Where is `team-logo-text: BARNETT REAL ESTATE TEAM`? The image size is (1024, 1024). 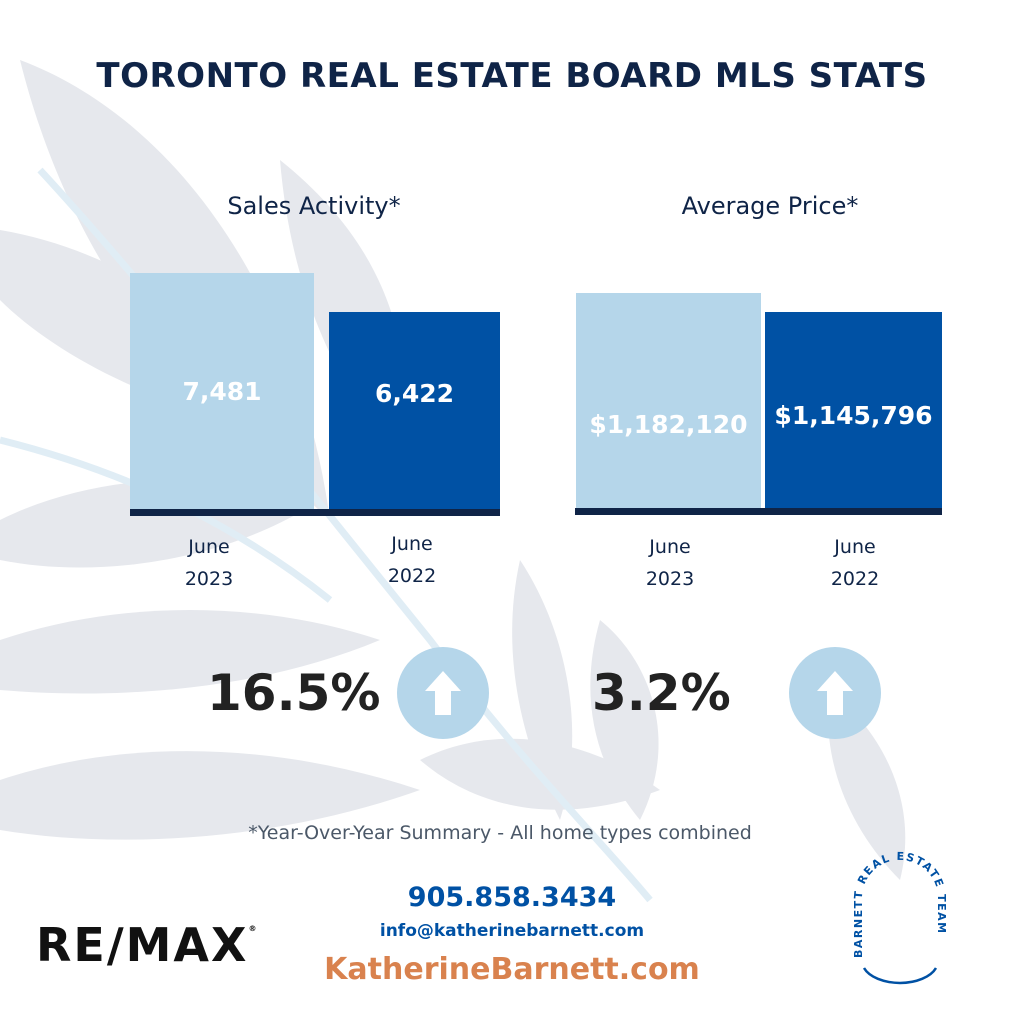 team-logo-text: BARNETT REAL ESTATE TEAM is located at coordinates (899, 904).